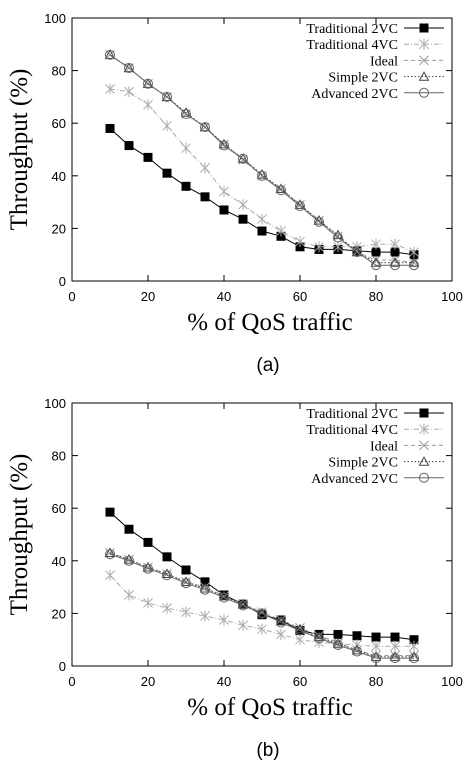  Describe the element at coordinates (352, 414) in the screenshot. I see `chart1-legend-label-0: Traditional 2VC` at that location.